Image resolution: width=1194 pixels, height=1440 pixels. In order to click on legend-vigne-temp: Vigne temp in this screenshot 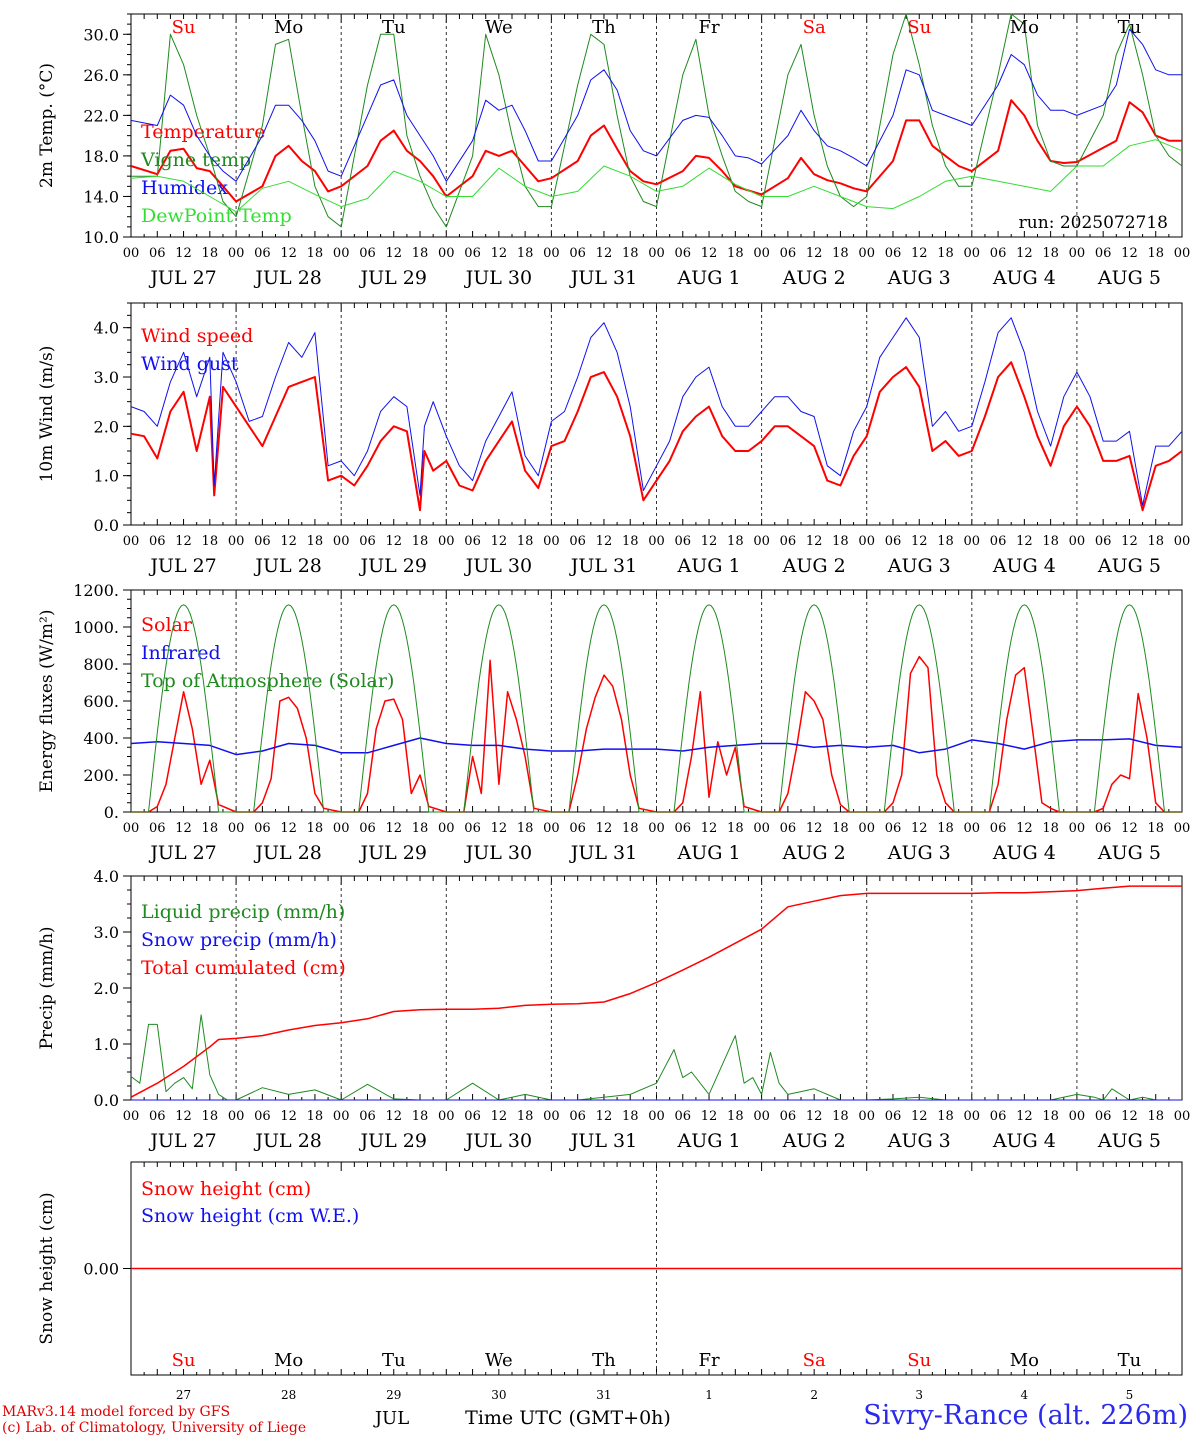, I will do `click(195, 160)`.